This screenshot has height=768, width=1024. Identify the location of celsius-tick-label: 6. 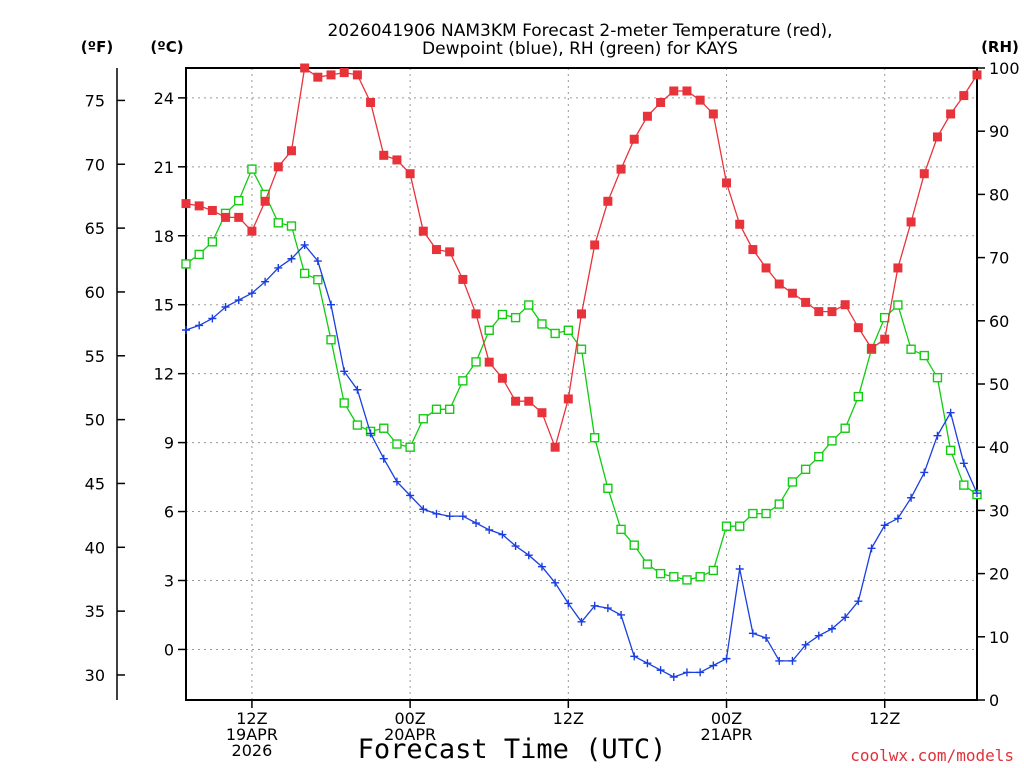
(169, 512).